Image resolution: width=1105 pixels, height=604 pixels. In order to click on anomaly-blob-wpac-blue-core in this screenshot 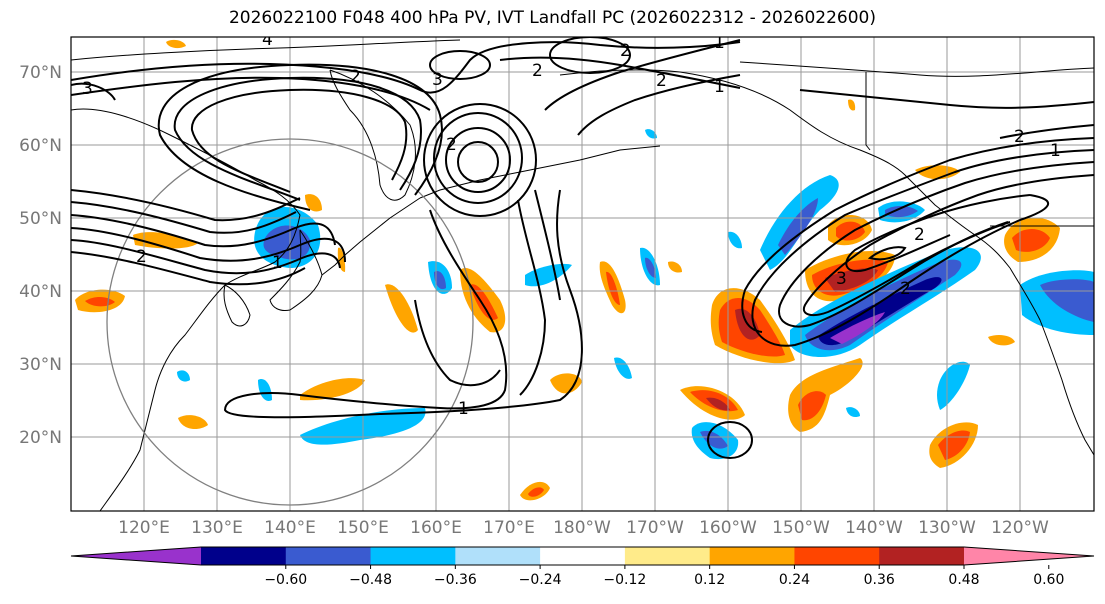, I will do `click(440, 280)`.